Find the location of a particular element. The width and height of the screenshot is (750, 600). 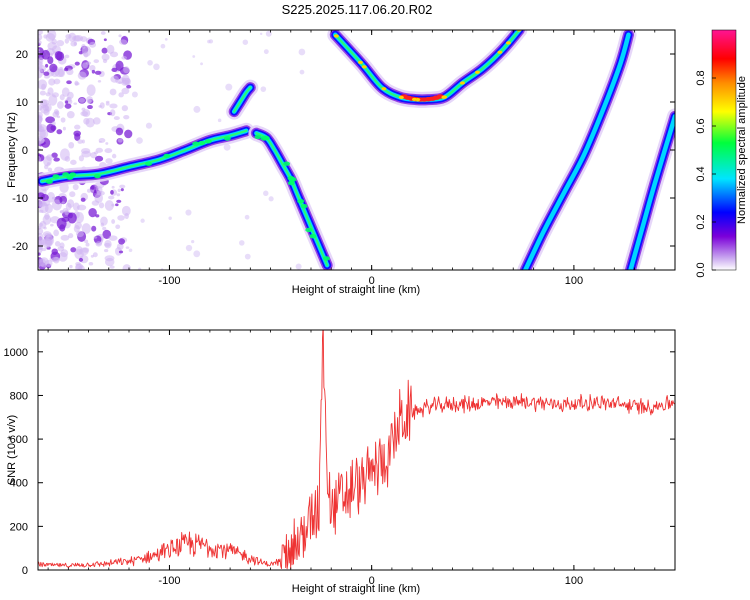

colorbar-tick-label: 0.8 is located at coordinates (701, 77).